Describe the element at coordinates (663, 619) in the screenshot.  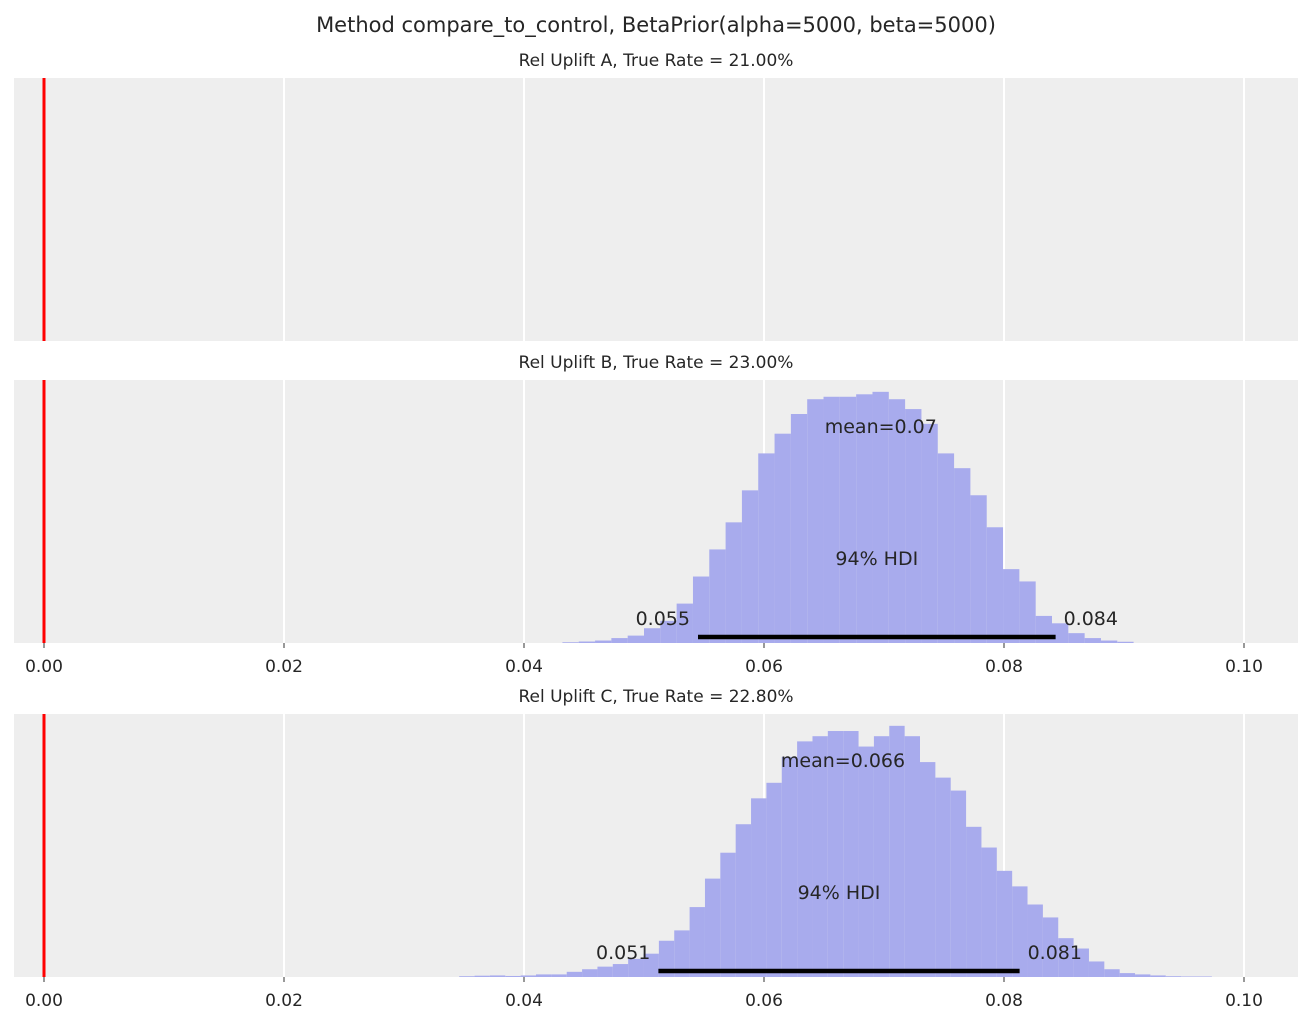
I see `hdi-low-label: 0.055` at that location.